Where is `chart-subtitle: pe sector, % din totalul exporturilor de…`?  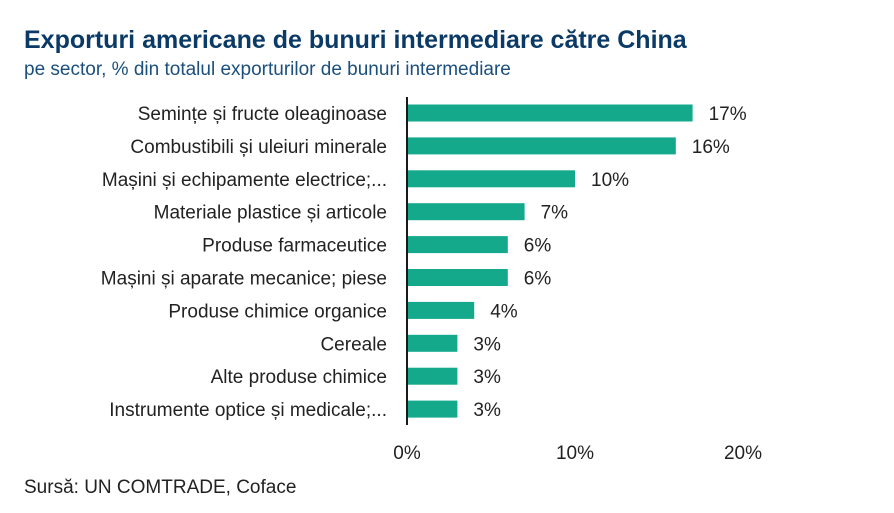
chart-subtitle: pe sector, % din totalul exporturilor de… is located at coordinates (267, 69).